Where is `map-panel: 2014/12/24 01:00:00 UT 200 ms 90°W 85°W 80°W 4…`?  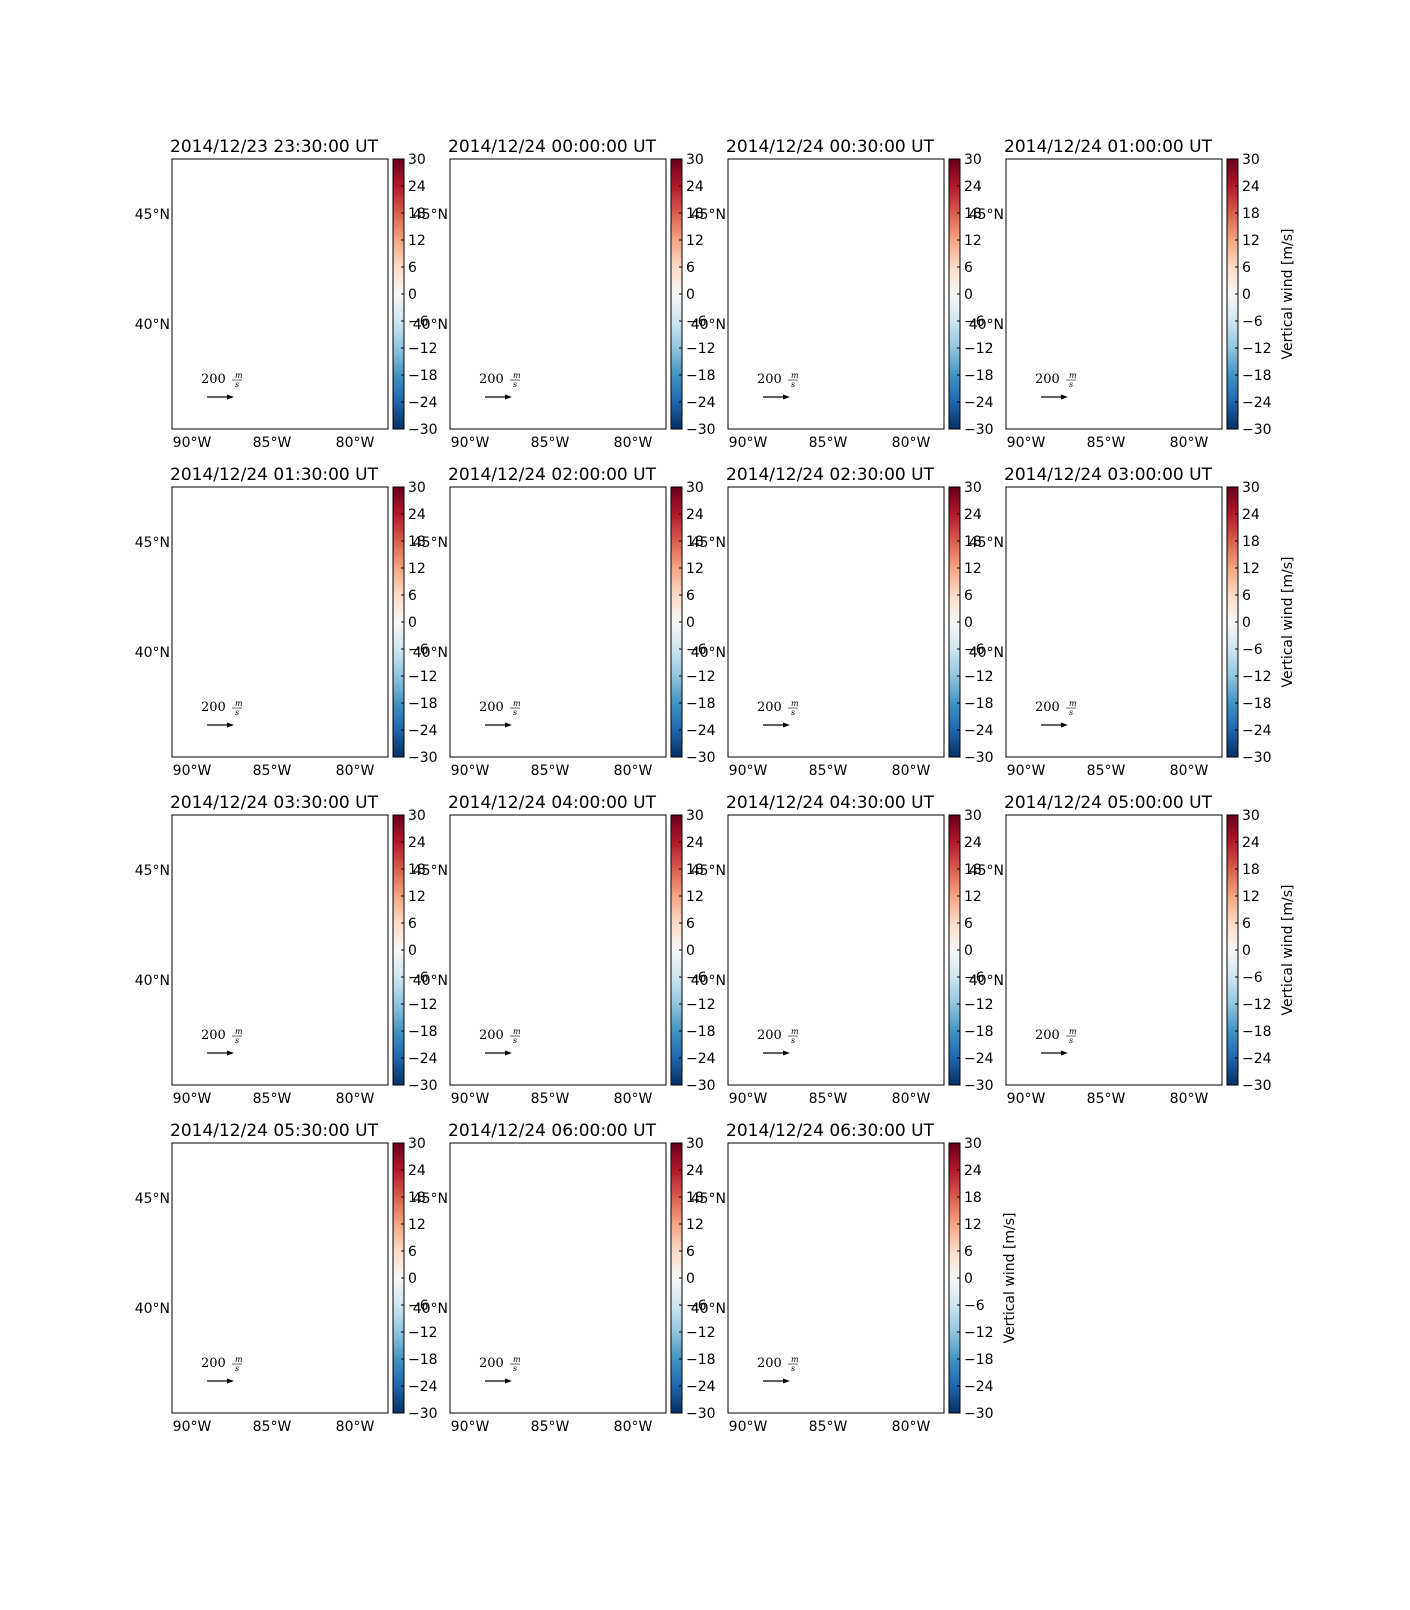 map-panel: 2014/12/24 01:00:00 UT 200 ms 90°W 85°W 80°W 4… is located at coordinates (1132, 294).